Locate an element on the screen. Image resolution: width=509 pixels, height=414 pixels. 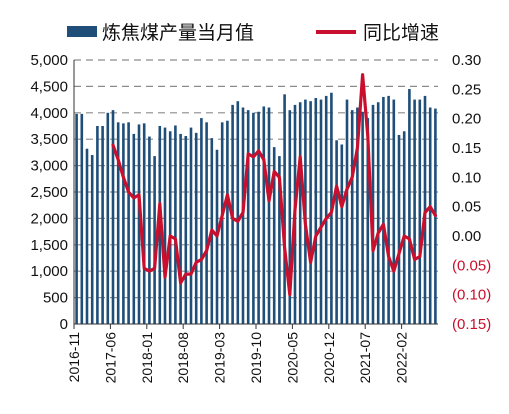
x-tick-label: 2017-06 is located at coordinates (110, 358).